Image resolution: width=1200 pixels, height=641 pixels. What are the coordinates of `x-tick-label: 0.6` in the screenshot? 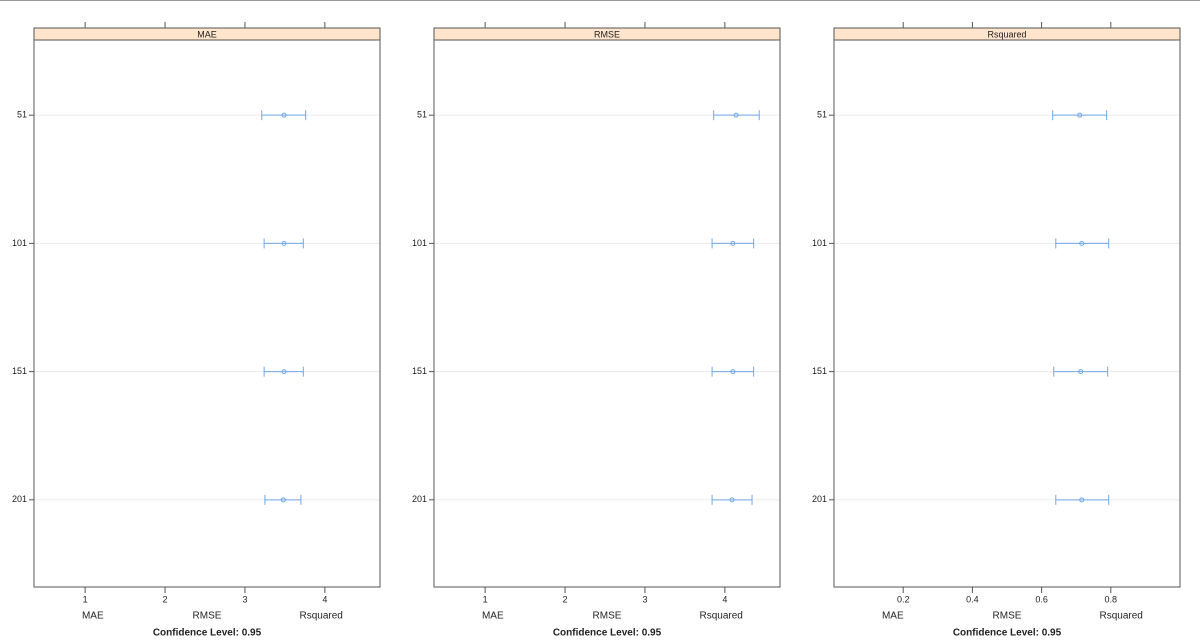 It's located at (1041, 599).